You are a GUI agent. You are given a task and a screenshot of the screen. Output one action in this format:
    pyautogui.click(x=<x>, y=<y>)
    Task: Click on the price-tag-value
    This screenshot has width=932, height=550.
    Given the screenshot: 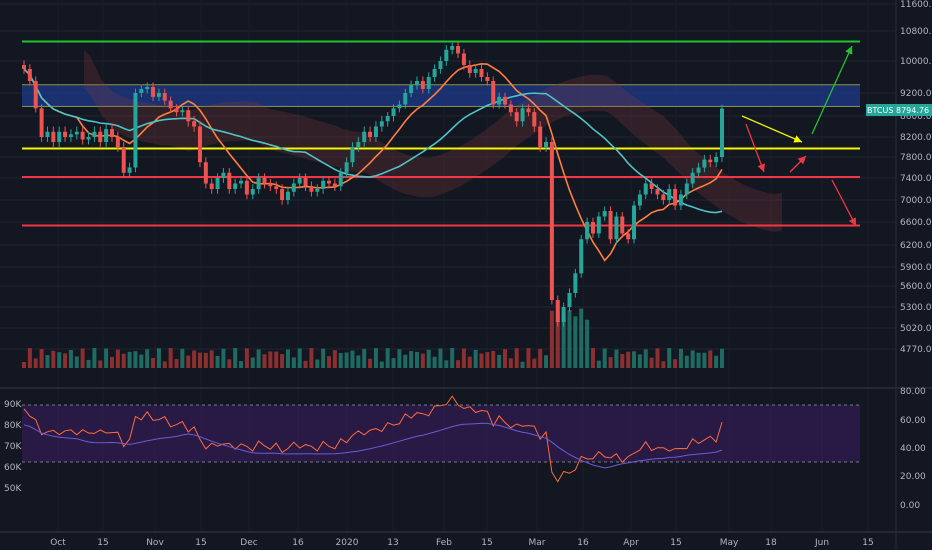 What is the action you would take?
    pyautogui.click(x=913, y=110)
    